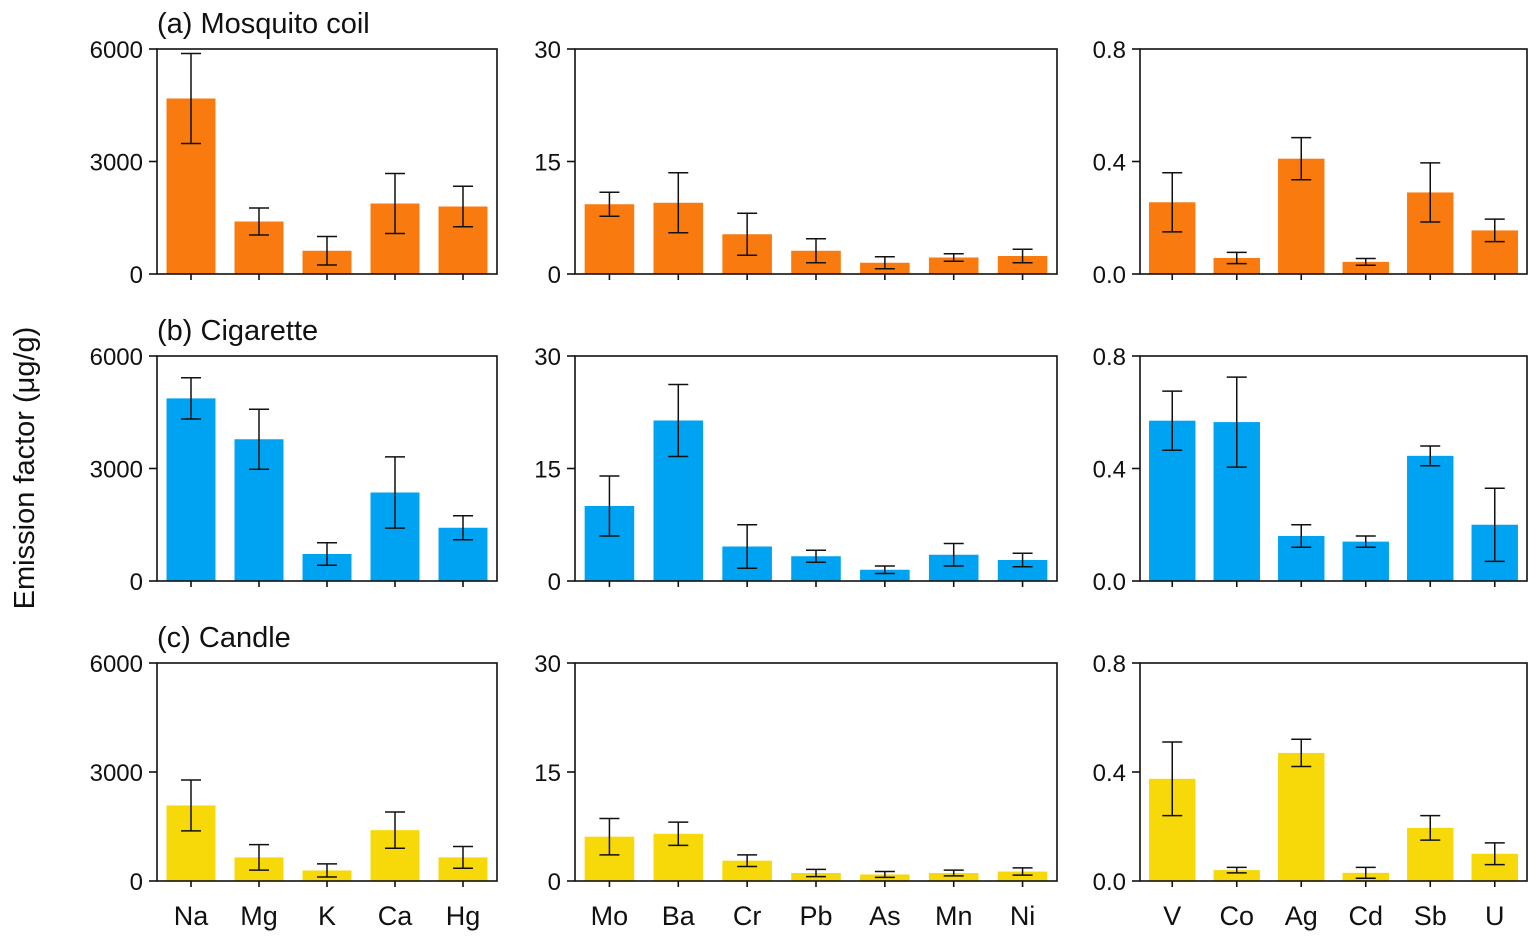 This screenshot has height=942, width=1536. Describe the element at coordinates (25, 468) in the screenshot. I see `y-axis-title: Emission factor (μg/g)` at that location.